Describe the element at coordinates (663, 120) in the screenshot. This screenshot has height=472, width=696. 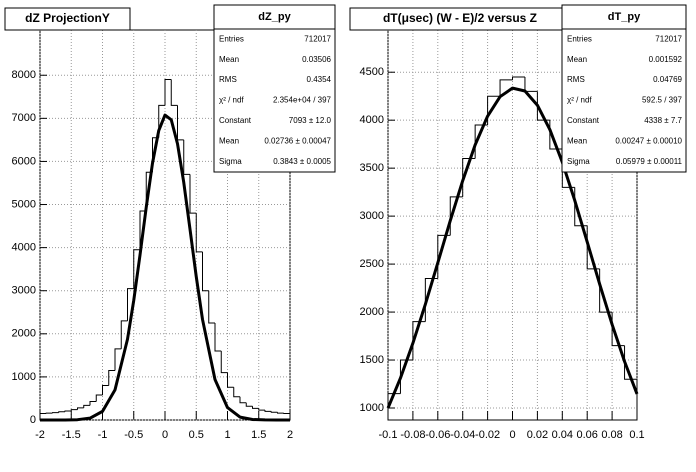
I see `stats-value: 4338 ± 7.7` at that location.